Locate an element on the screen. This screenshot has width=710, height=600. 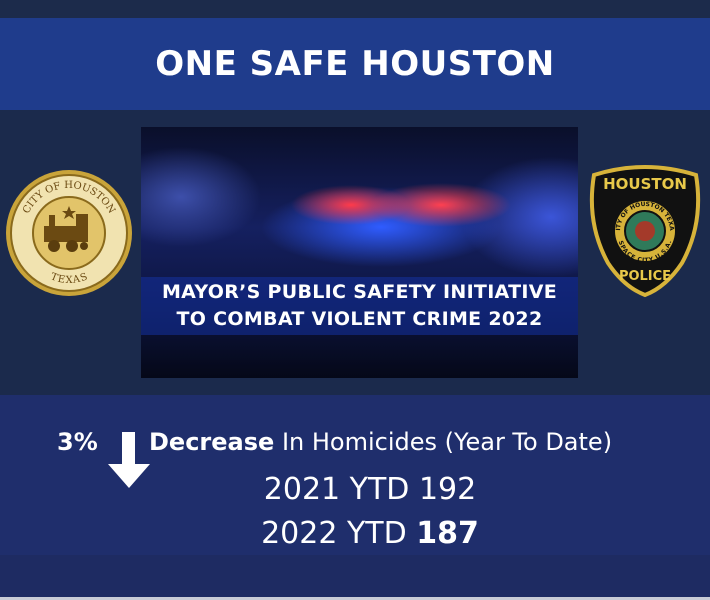
row-value: 192 is located at coordinates (447, 489).